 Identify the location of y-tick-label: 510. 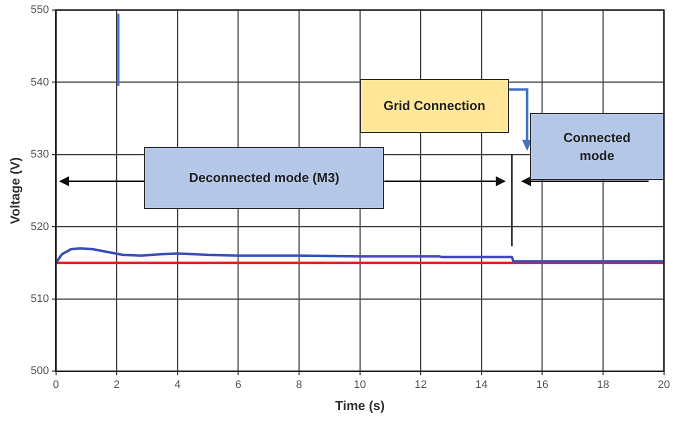
(39, 298).